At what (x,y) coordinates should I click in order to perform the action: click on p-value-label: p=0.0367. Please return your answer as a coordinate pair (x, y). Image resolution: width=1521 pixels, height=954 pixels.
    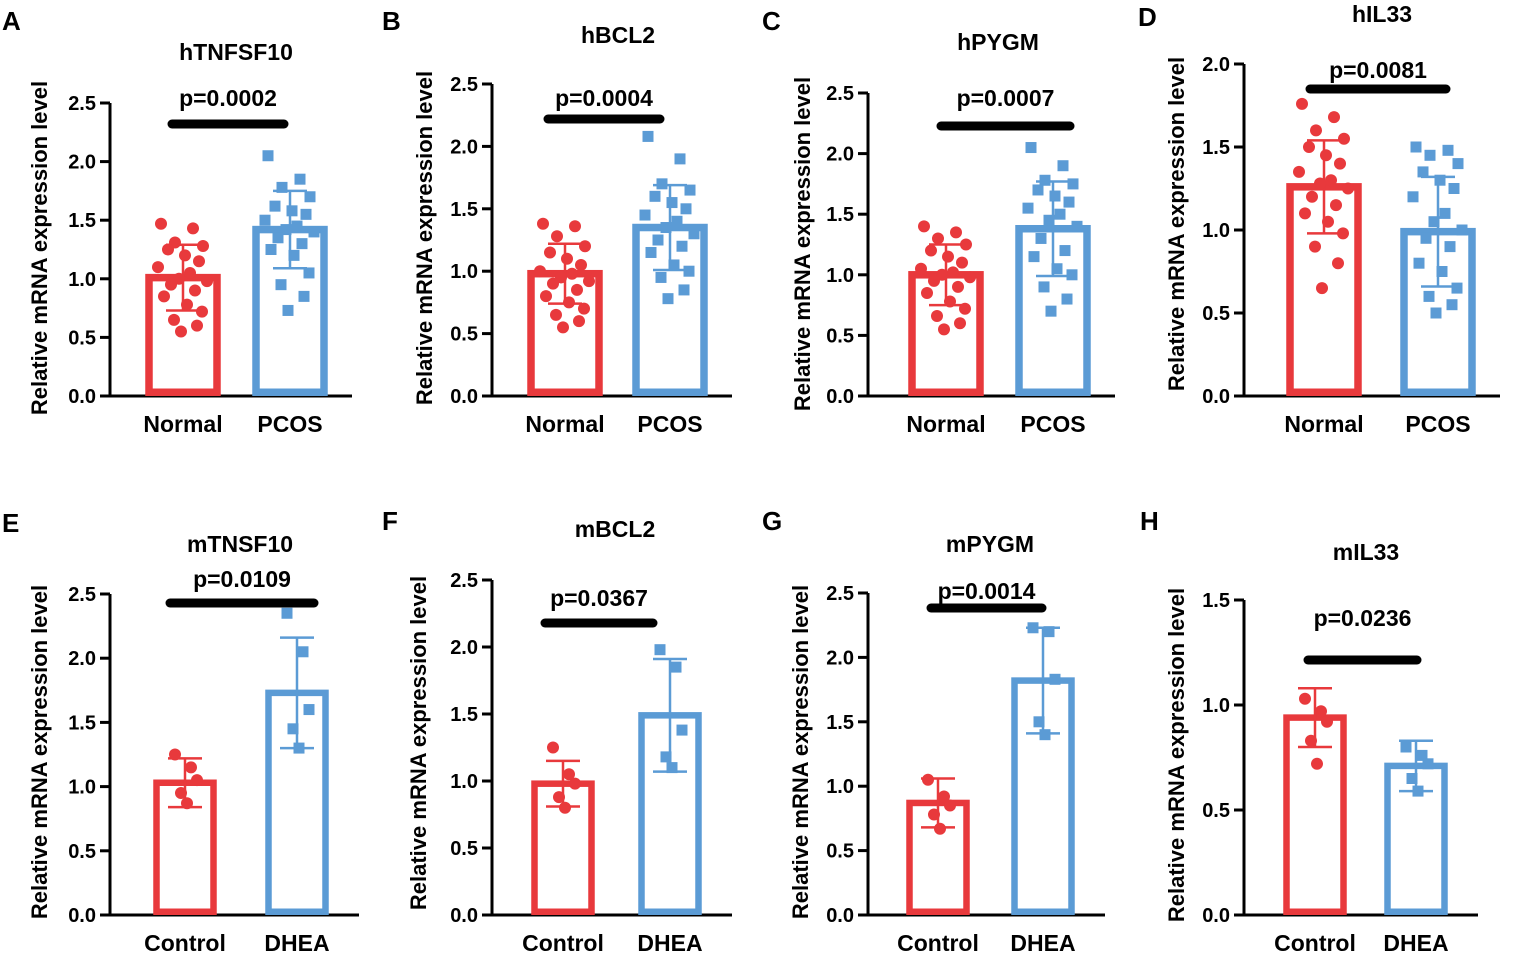
    Looking at the image, I should click on (599, 598).